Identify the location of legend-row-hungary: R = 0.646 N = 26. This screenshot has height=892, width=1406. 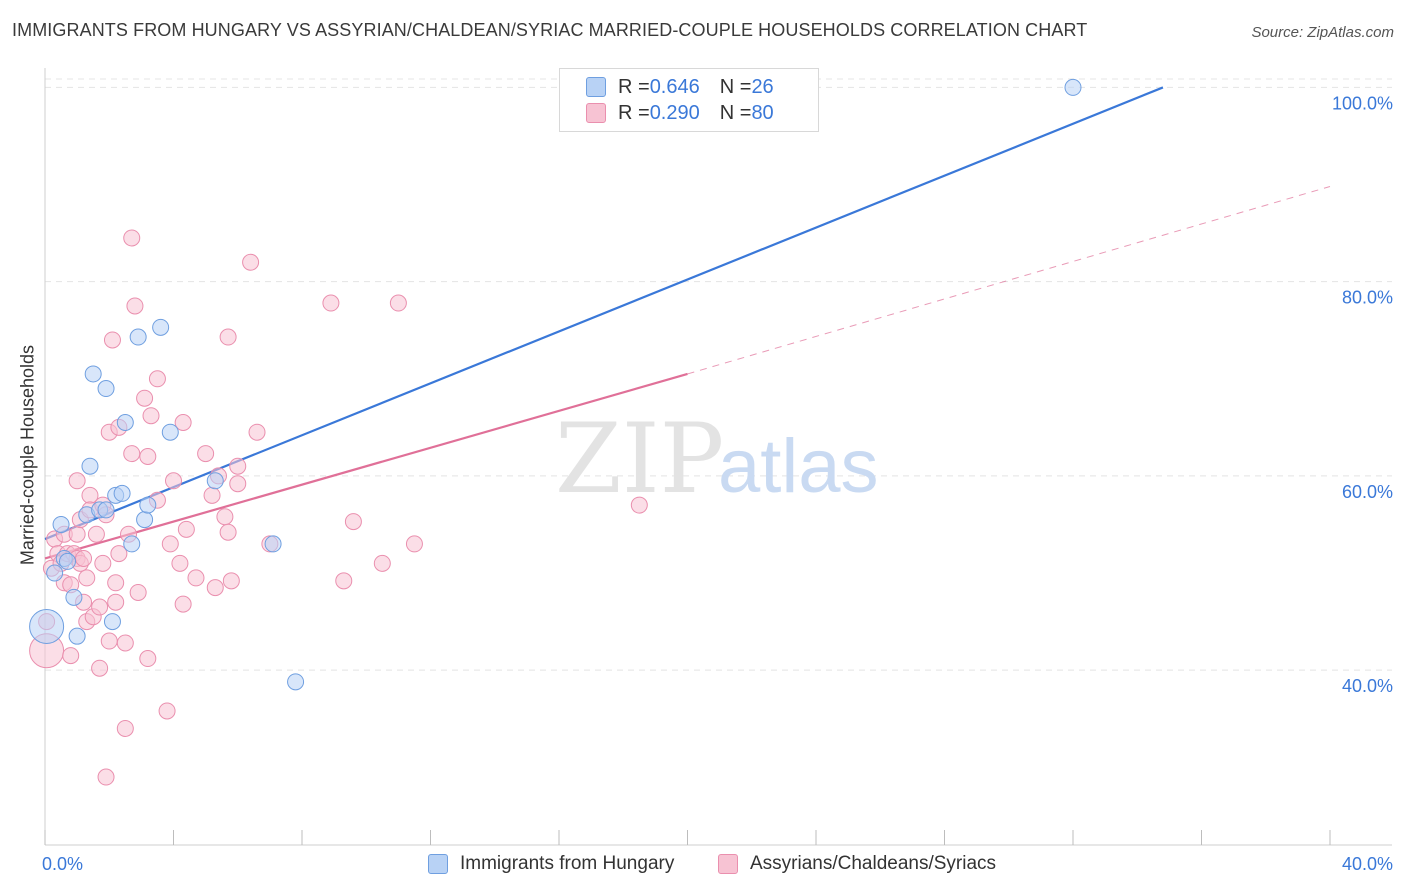
(680, 87).